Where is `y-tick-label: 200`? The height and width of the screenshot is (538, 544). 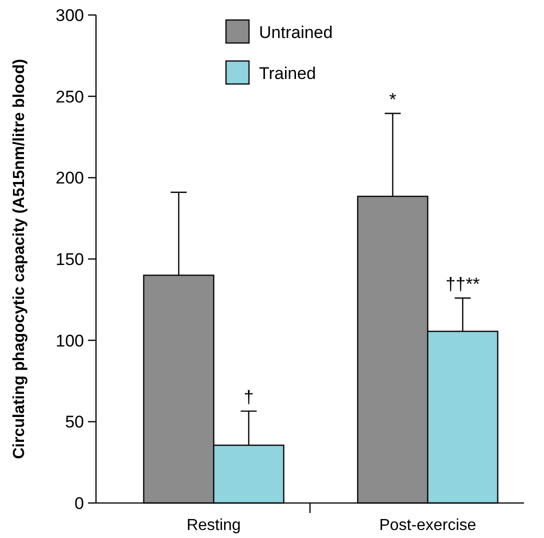 y-tick-label: 200 is located at coordinates (70, 178).